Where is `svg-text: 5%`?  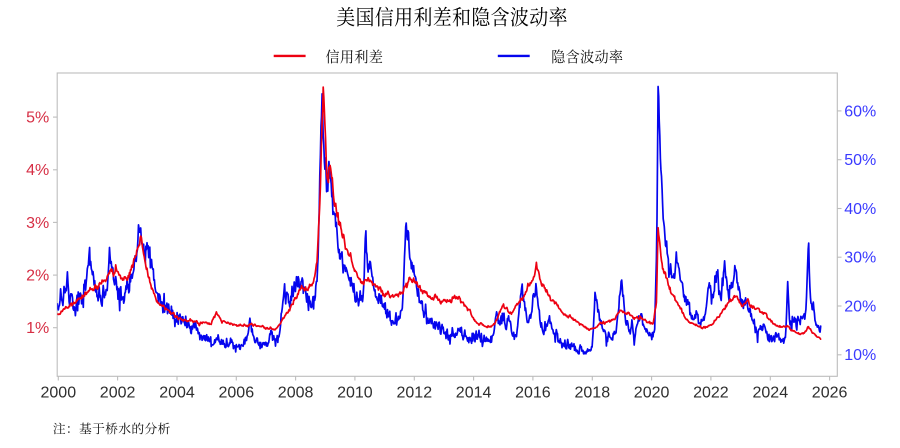
svg-text: 5% is located at coordinates (37, 118).